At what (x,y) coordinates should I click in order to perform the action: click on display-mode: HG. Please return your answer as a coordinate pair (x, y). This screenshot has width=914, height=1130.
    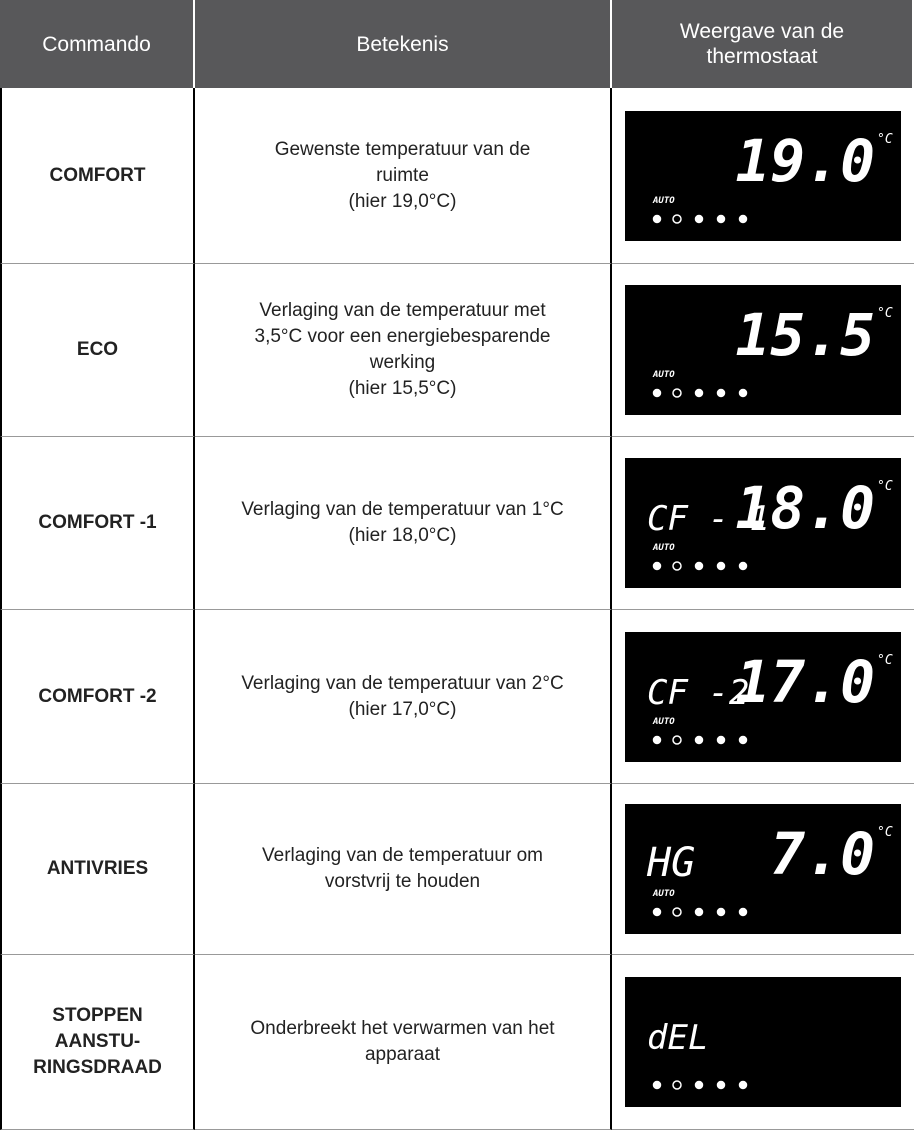
    Looking at the image, I should click on (670, 863).